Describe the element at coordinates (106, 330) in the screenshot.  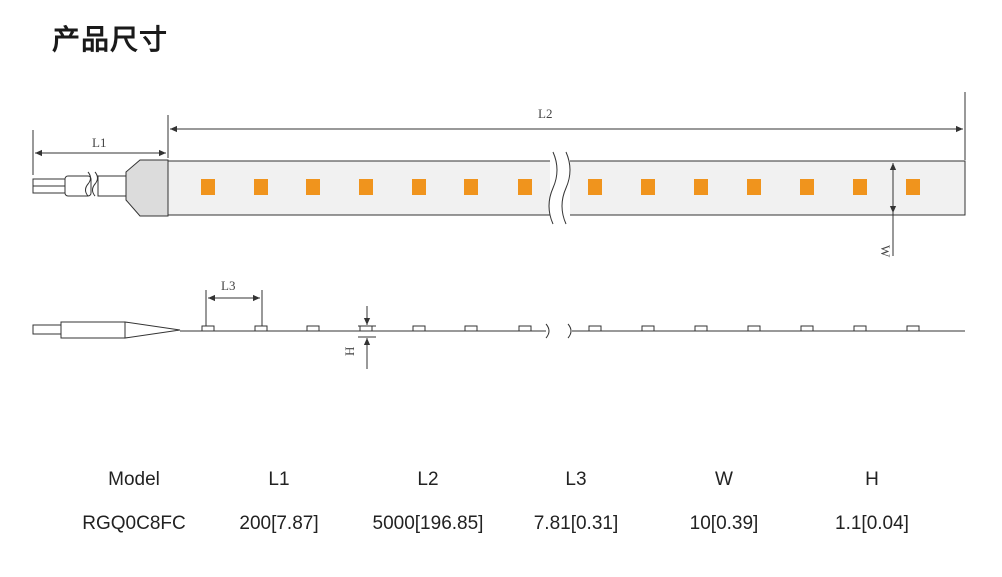
I see `cable-side-view` at that location.